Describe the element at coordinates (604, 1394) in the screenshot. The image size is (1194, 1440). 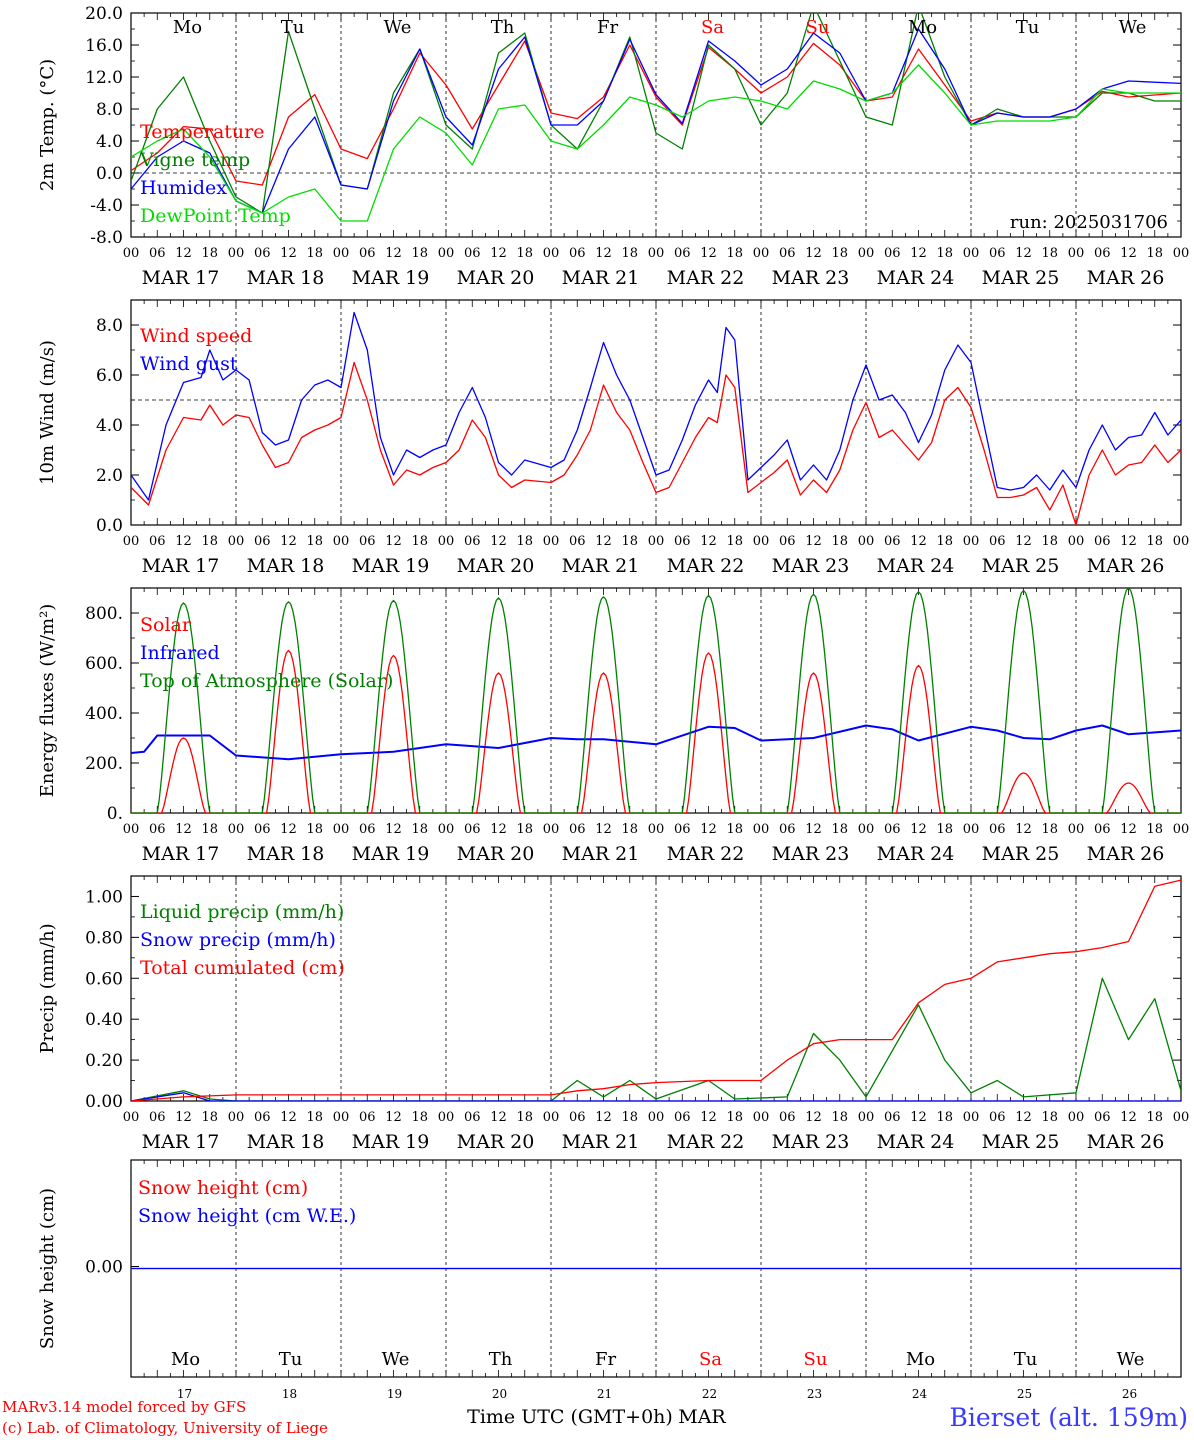
I see `day-number-label: 21` at that location.